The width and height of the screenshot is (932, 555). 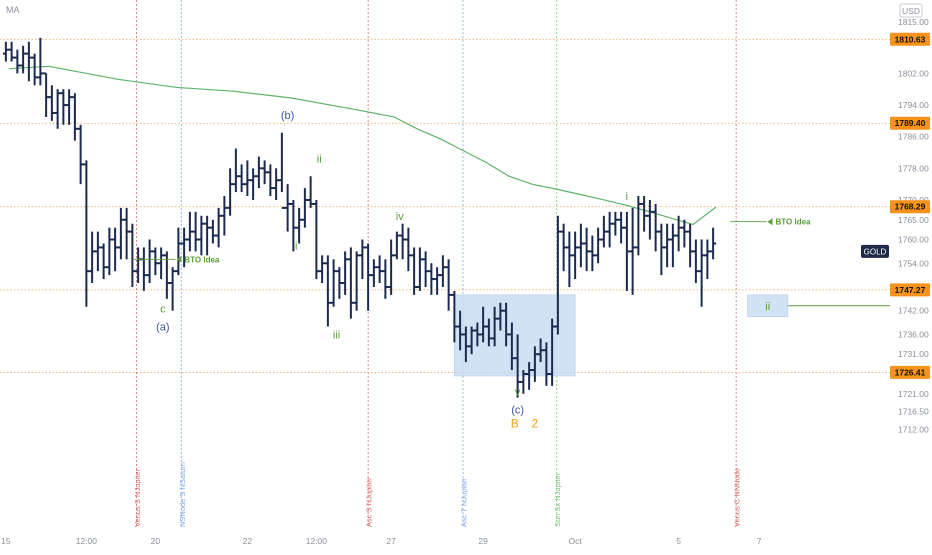 I want to click on wave-label: i, so click(x=296, y=246).